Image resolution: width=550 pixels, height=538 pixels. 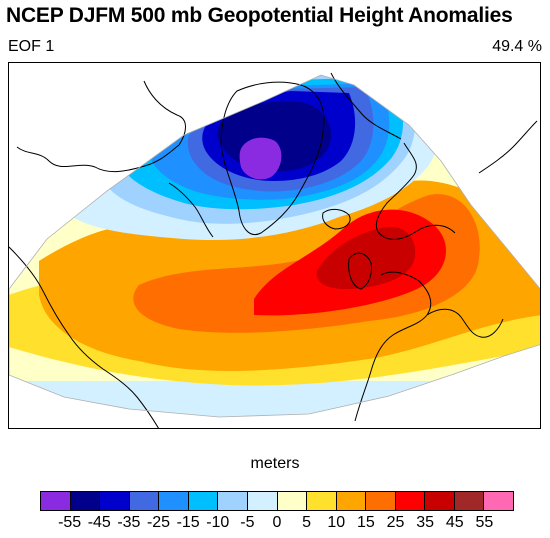 What do you see at coordinates (191, 210) in the screenshot?
I see `coast-labrador` at bounding box center [191, 210].